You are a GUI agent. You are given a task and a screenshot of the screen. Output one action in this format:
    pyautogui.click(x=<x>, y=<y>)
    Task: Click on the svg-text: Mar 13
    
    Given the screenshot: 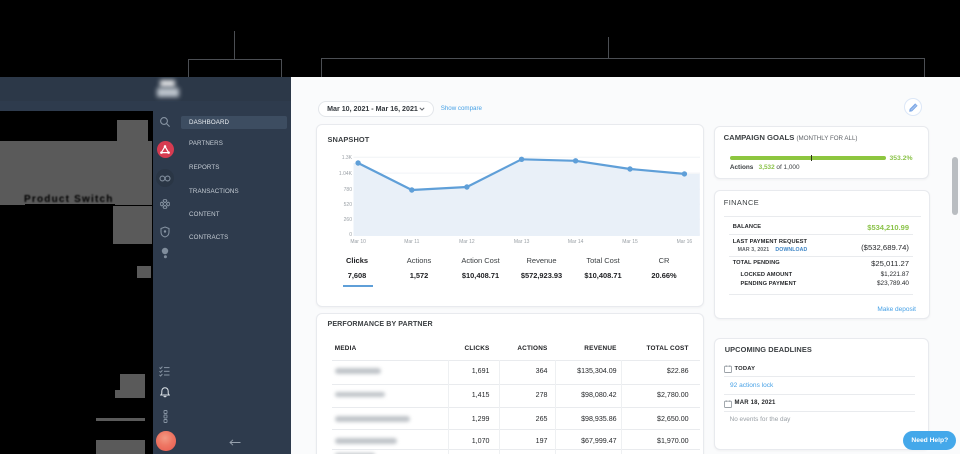 What is the action you would take?
    pyautogui.click(x=521, y=242)
    